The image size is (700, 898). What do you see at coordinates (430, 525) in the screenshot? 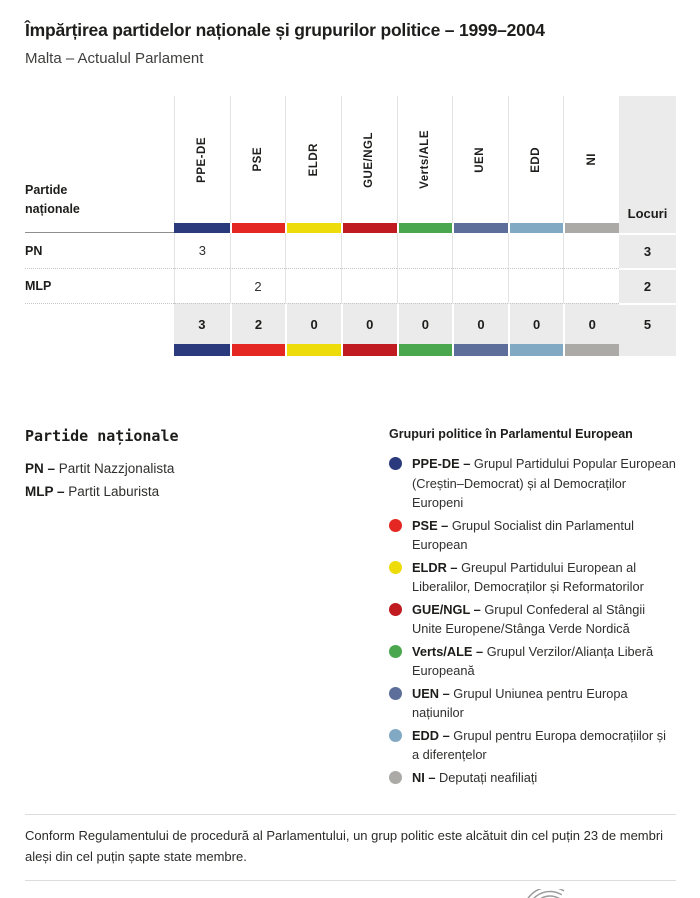
I see `group-abbr: PSE –` at bounding box center [430, 525].